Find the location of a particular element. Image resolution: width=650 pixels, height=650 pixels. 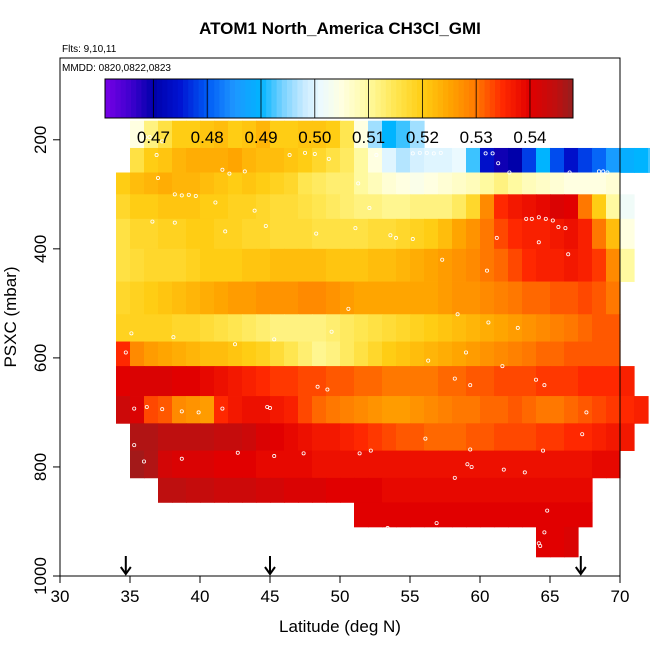

colorbar-ticks: 0.47 0.48 0.49 0.50 0.51 0.52 0.53 0.54 is located at coordinates (342, 113).